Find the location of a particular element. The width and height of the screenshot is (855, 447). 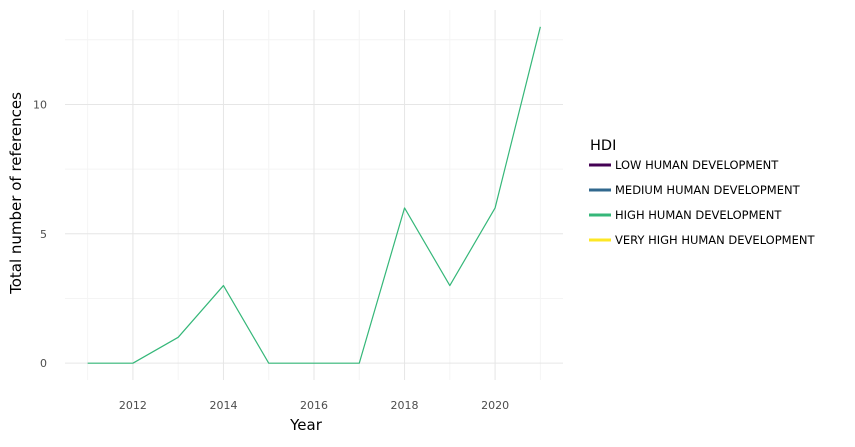

legend-label: LOW HUMAN DEVELOPMENT is located at coordinates (697, 165).